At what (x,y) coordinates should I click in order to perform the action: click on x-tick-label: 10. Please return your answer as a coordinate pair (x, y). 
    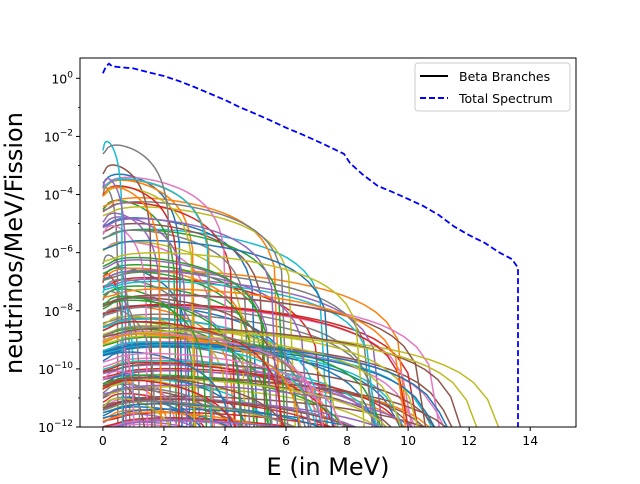
    Looking at the image, I should click on (408, 440).